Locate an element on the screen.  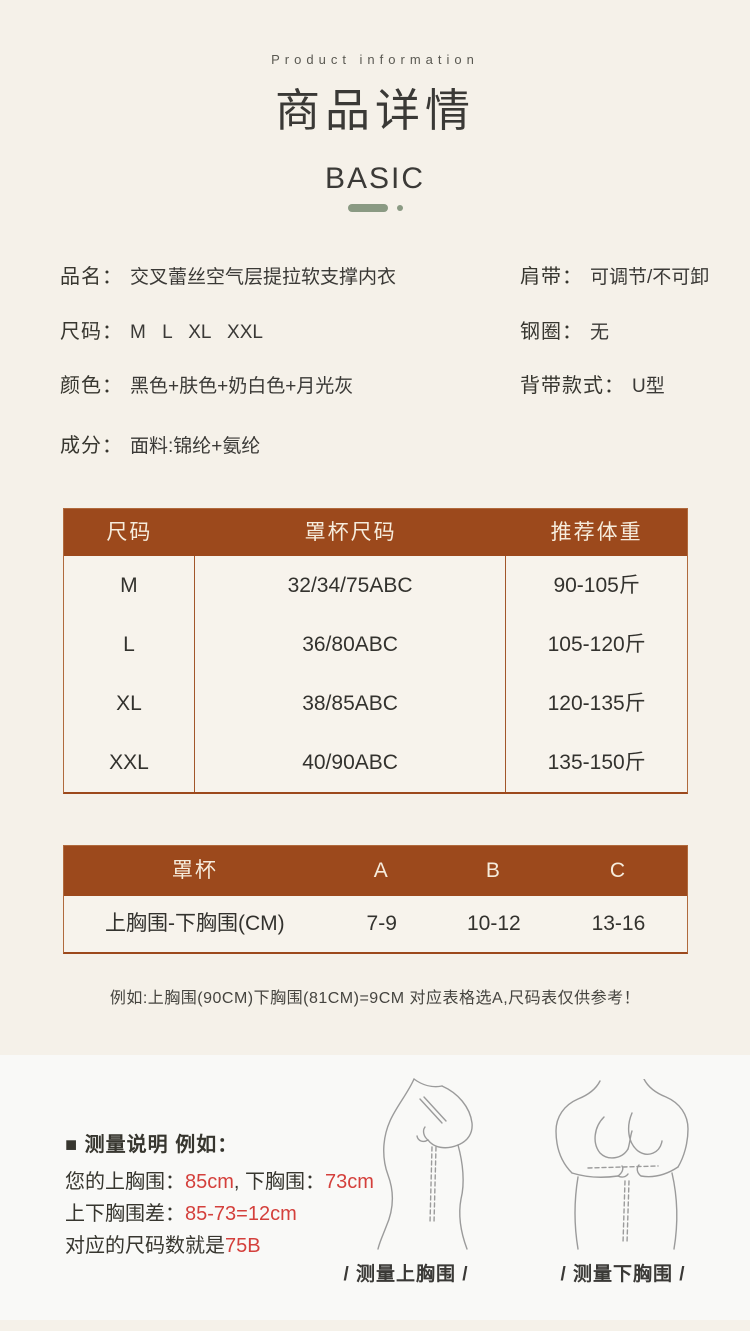
spec-value: M L XL XXL is located at coordinates (196, 332).